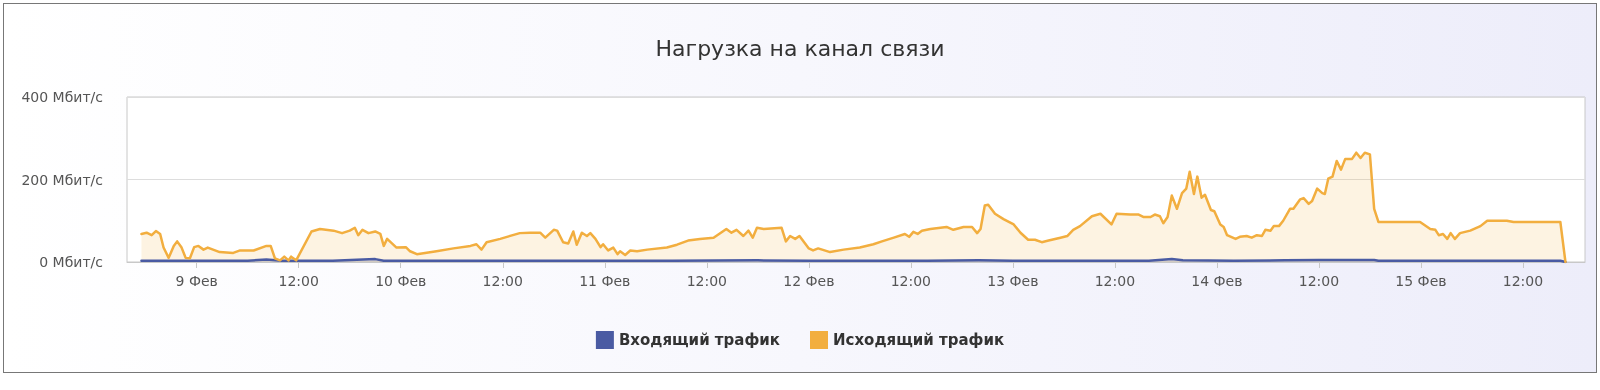 This screenshot has height=390, width=1600. I want to click on y-tick-label: 0 Мбит/с, so click(71, 262).